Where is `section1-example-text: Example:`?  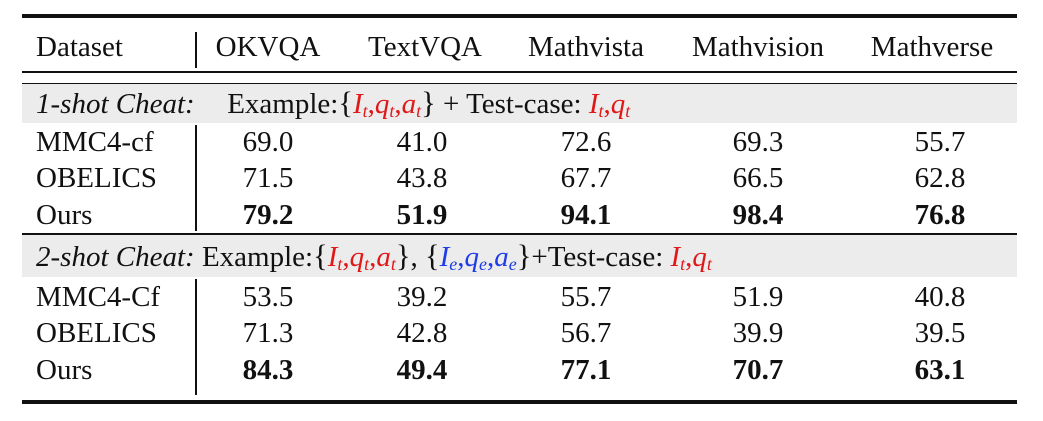 section1-example-text: Example: is located at coordinates (283, 104).